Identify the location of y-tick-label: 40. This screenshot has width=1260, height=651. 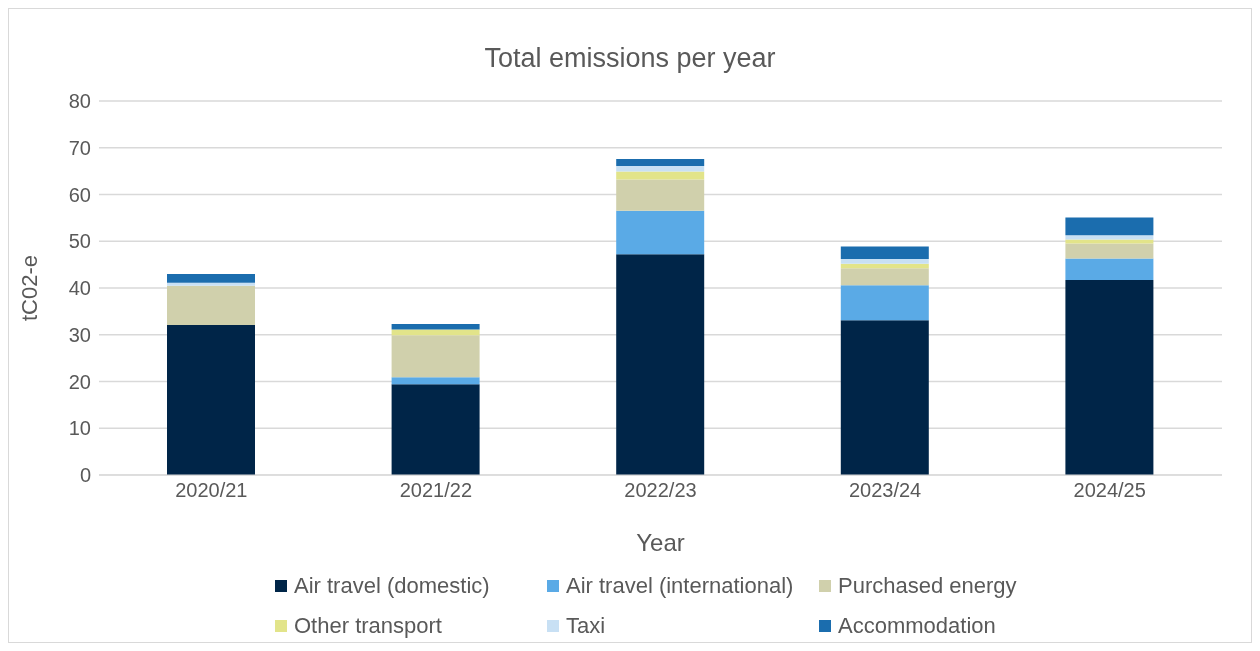
(79, 288).